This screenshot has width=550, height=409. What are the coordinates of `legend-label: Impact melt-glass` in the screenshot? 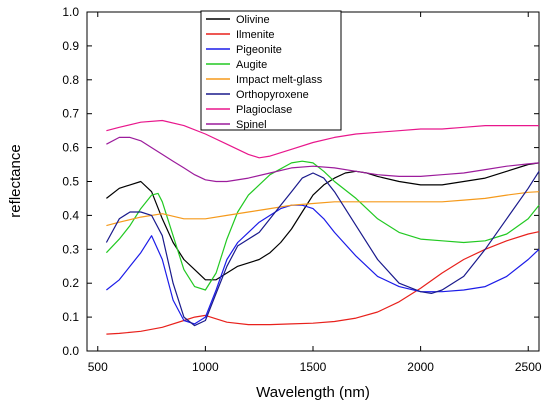 It's located at (279, 80).